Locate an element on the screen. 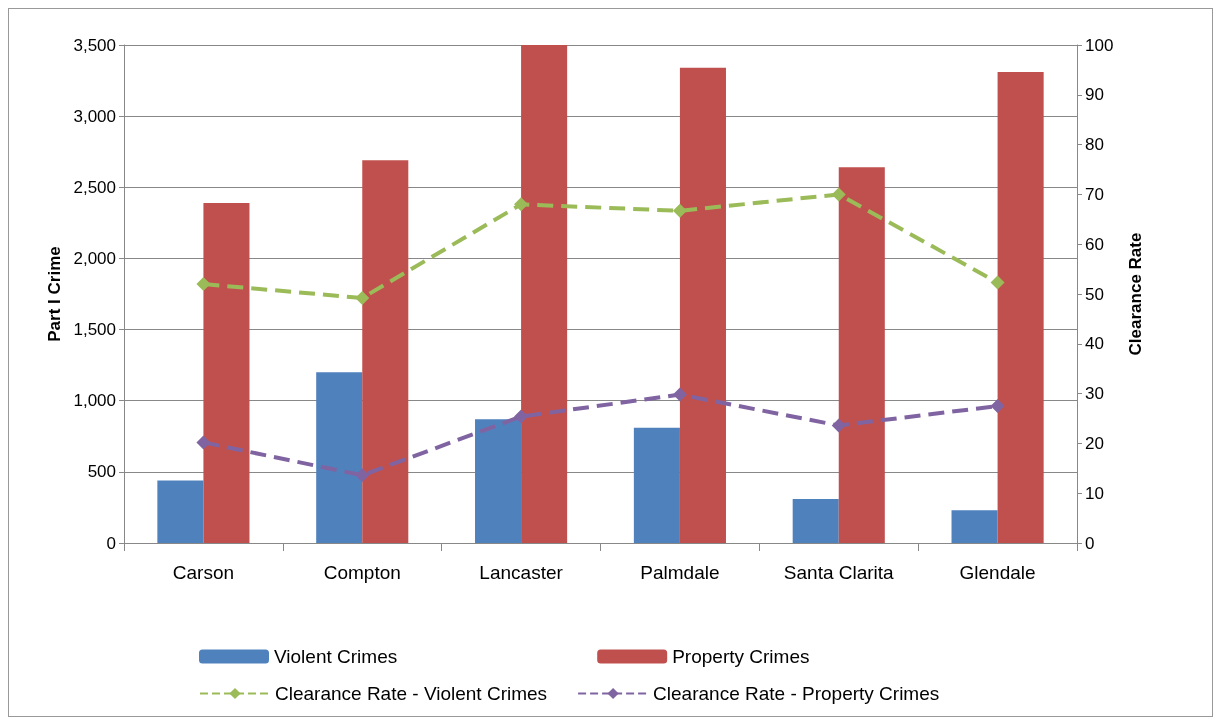  y-tick-label: 1,000 is located at coordinates (94, 401).